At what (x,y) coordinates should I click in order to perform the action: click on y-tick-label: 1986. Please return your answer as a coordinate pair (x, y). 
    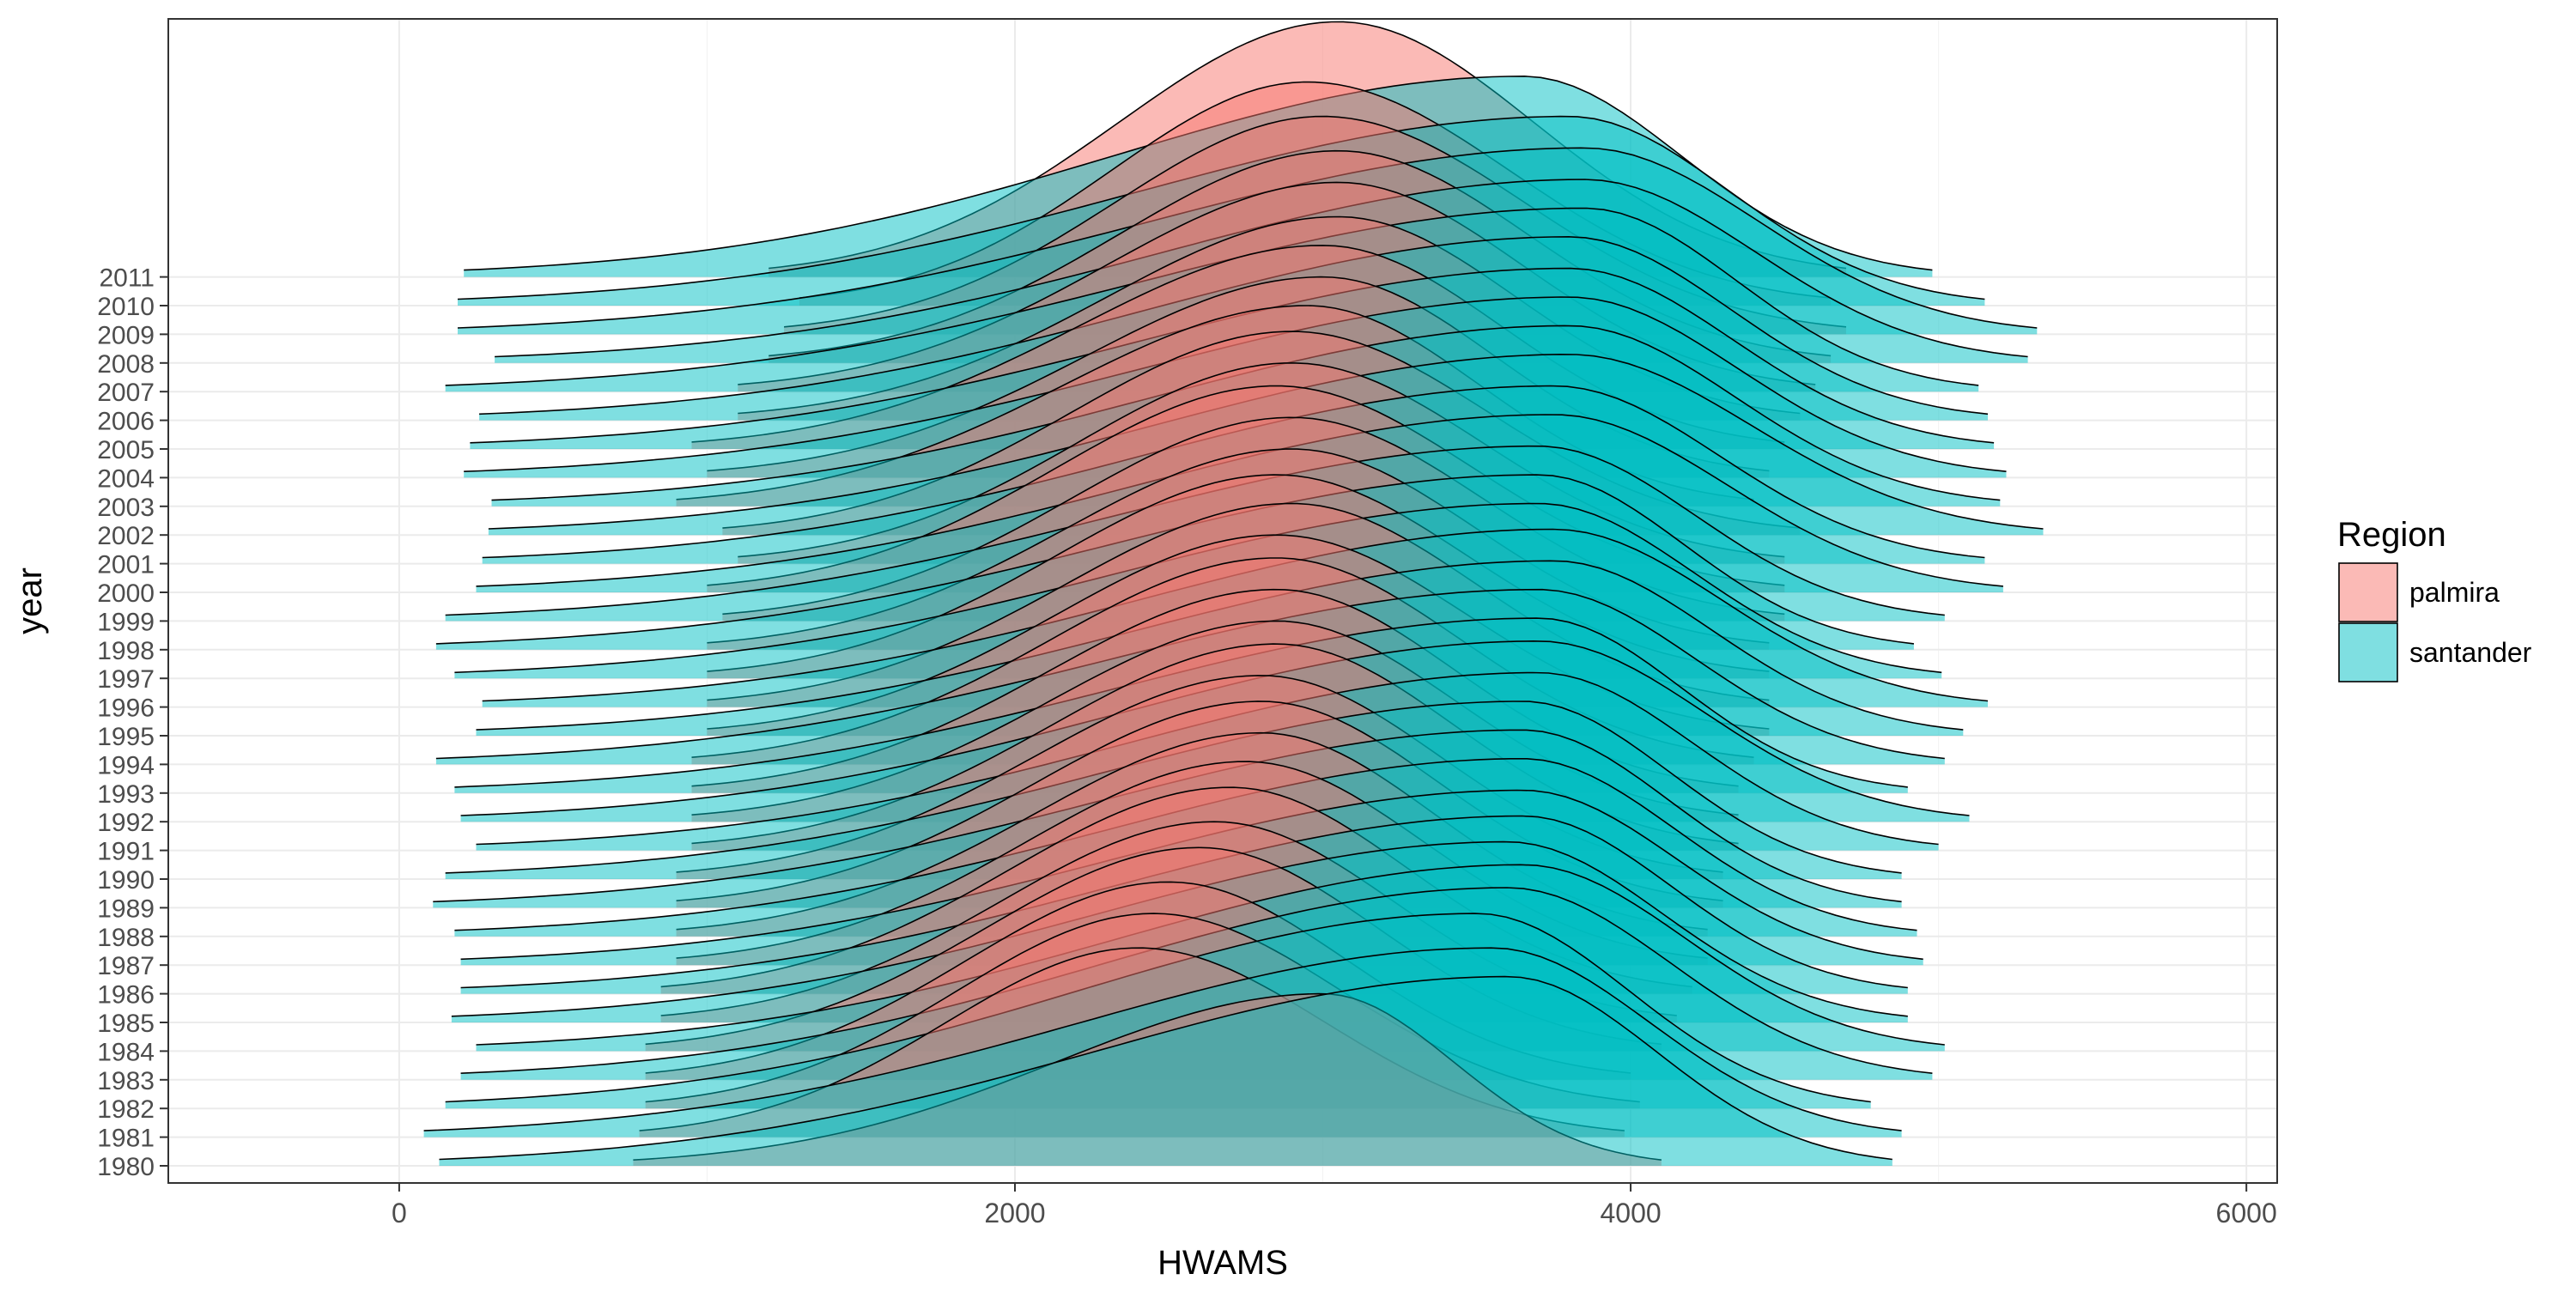
    Looking at the image, I should click on (126, 995).